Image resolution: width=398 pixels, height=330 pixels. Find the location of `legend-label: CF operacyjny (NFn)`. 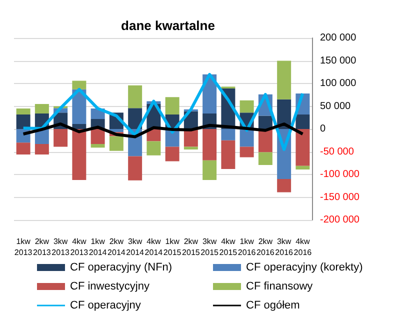

legend-label: CF operacyjny (NFn) is located at coordinates (121, 268).